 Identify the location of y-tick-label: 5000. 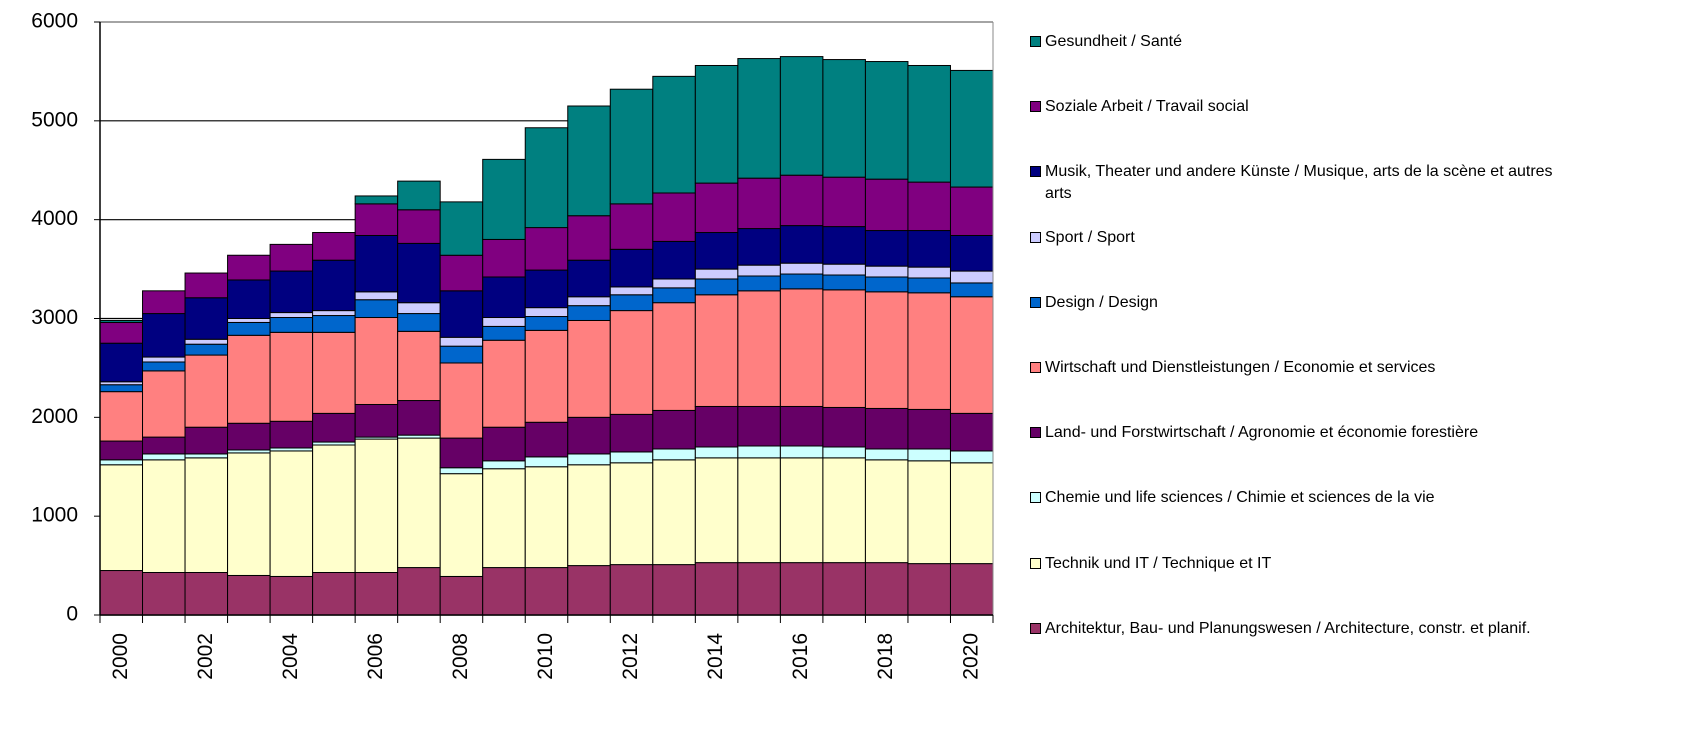
(54, 119).